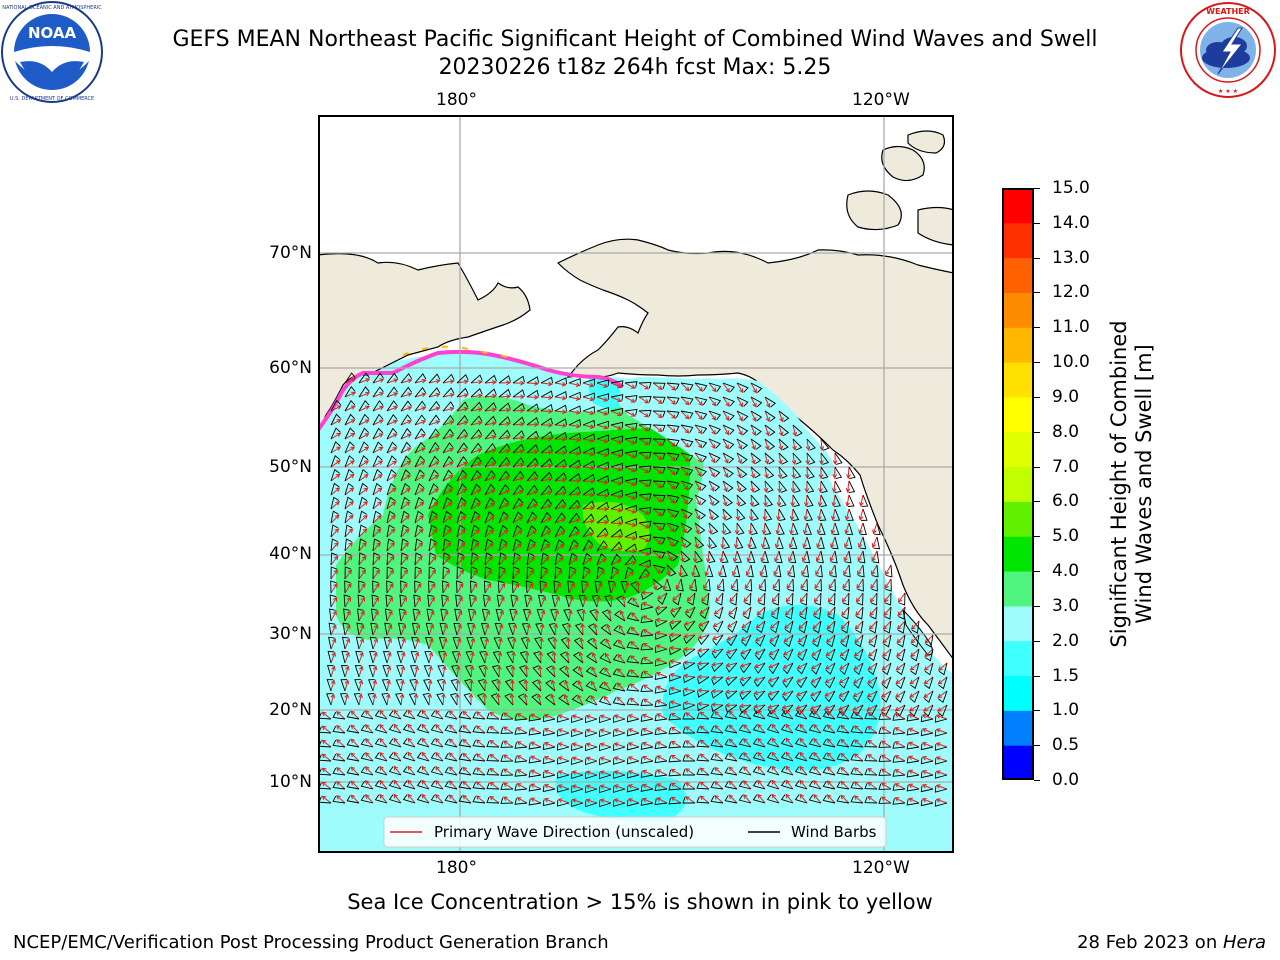 The width and height of the screenshot is (1280, 960). Describe the element at coordinates (1018, 449) in the screenshot. I see `colorbar-segment` at that location.